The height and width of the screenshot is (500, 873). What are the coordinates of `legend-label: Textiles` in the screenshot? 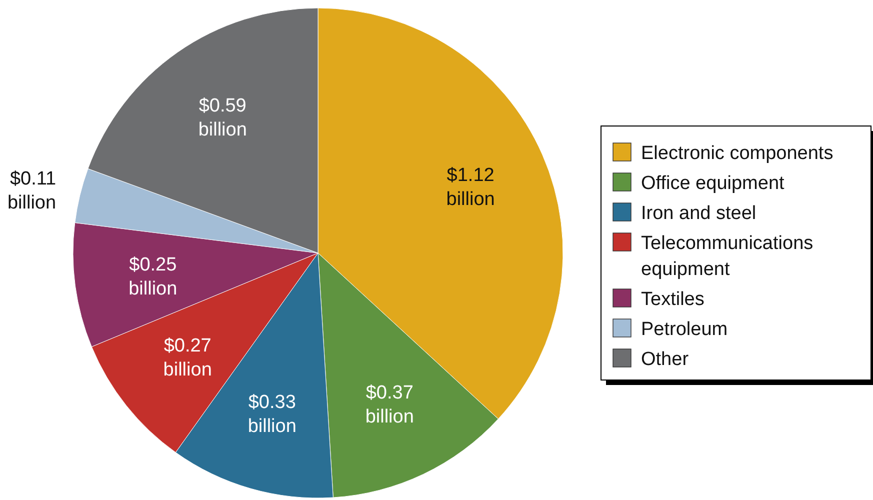 It's located at (672, 299).